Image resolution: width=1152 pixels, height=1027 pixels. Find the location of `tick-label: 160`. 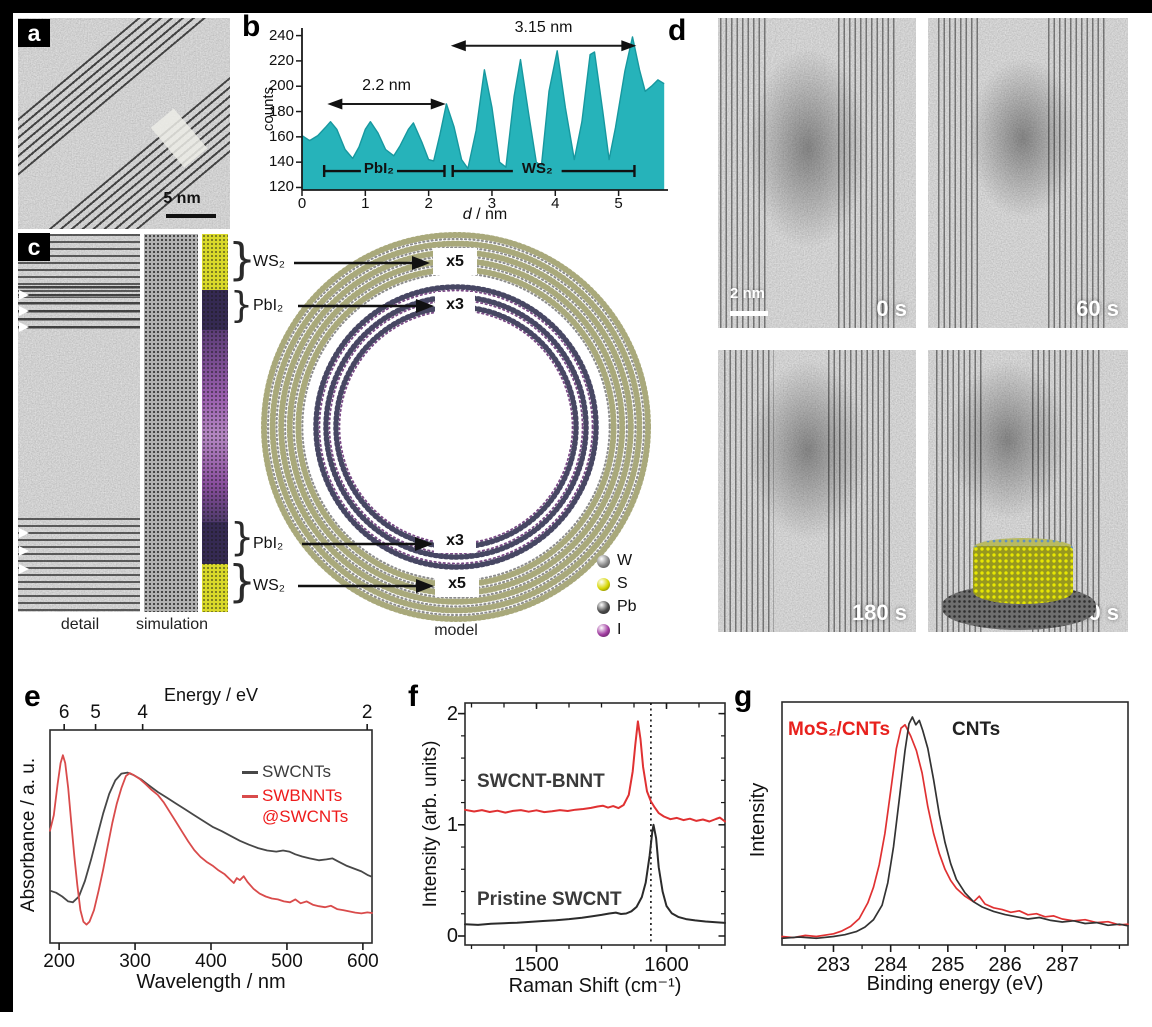

tick-label: 160 is located at coordinates (281, 136).